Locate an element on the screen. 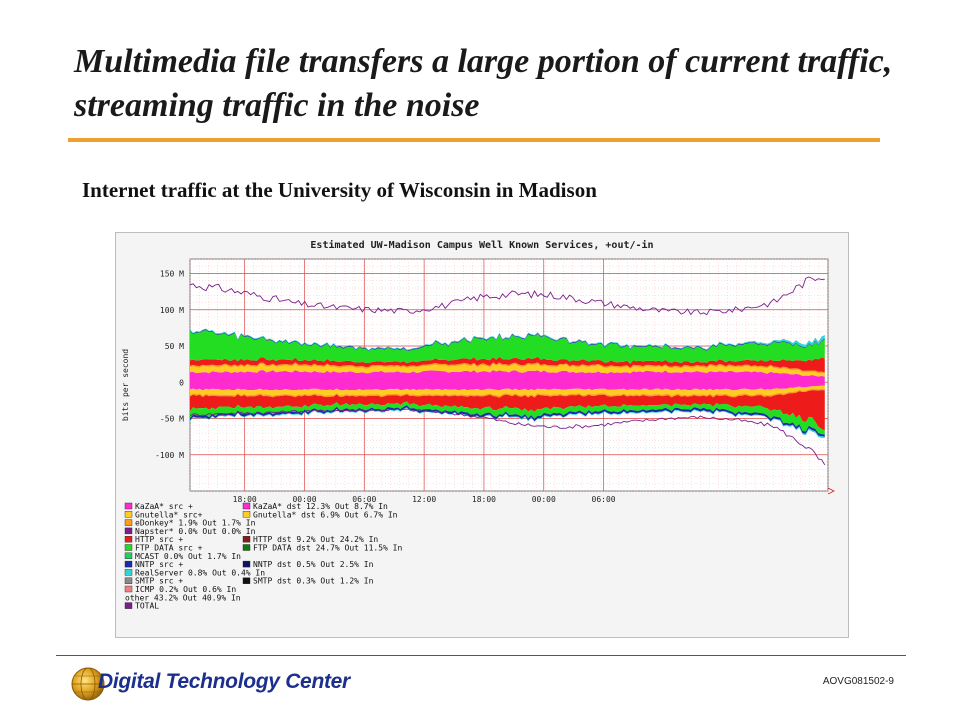 The height and width of the screenshot is (720, 960). y-tick-label: 0 is located at coordinates (181, 382).